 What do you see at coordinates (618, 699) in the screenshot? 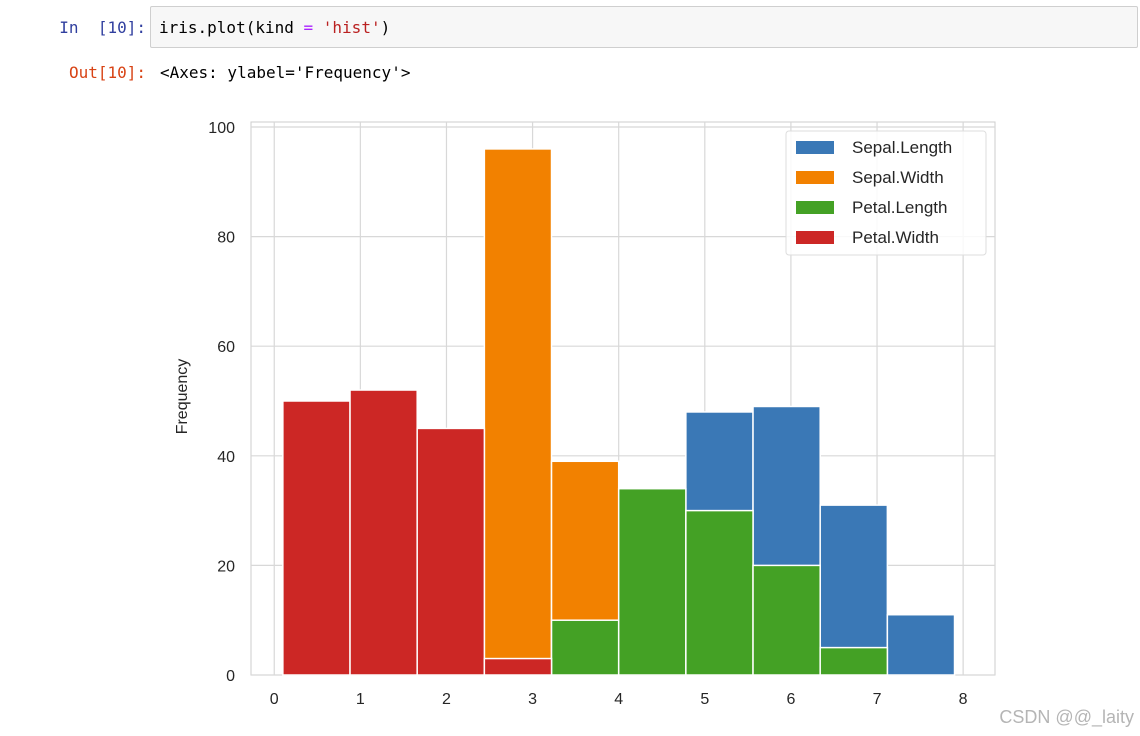
I see `x-tick-label: 4` at bounding box center [618, 699].